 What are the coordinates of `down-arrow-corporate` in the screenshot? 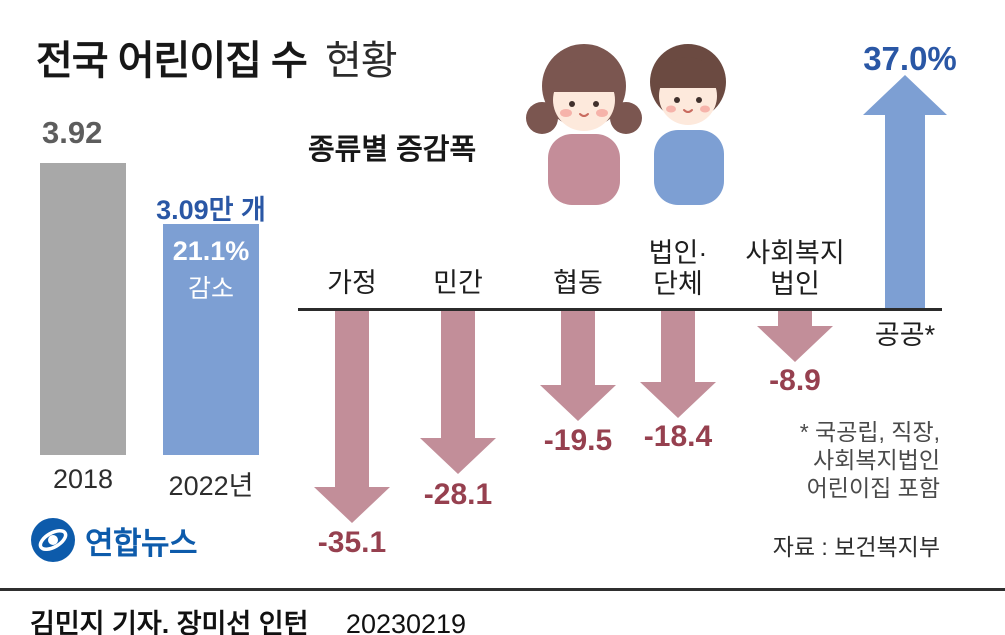 It's located at (678, 364).